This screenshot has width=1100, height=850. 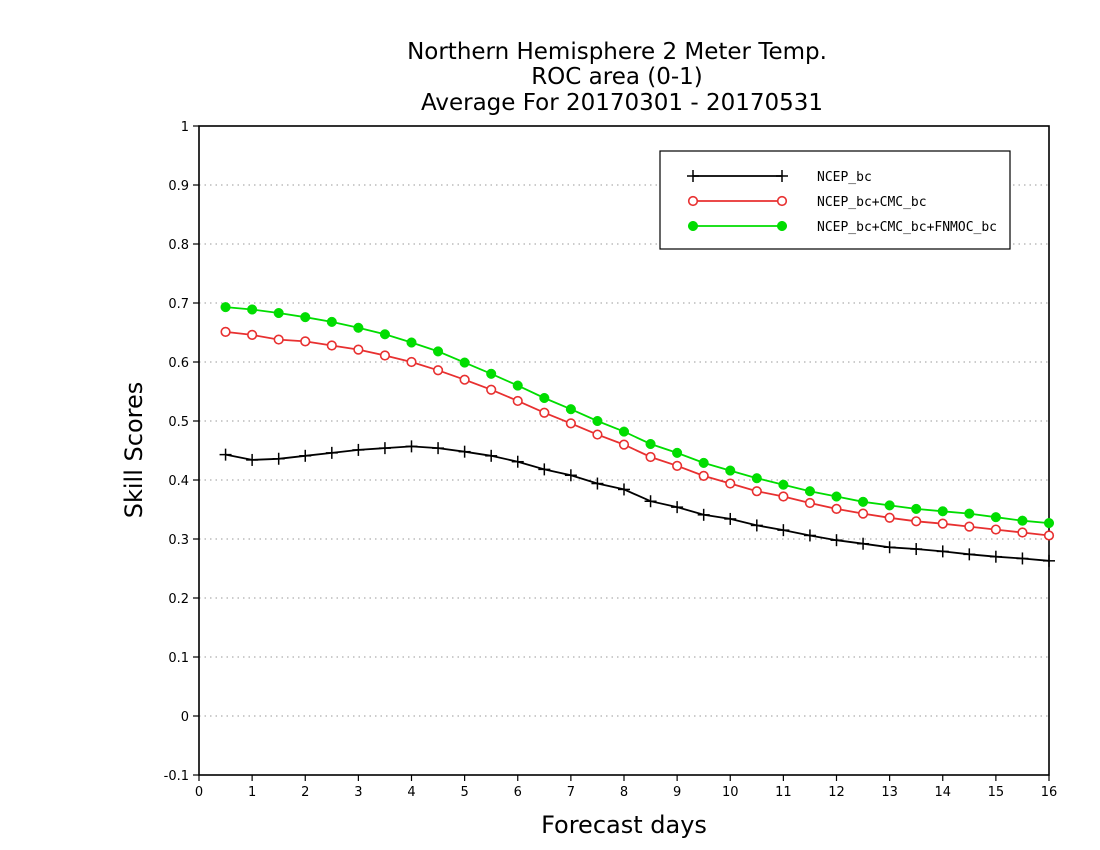 I want to click on y-tick-label: 0.4, so click(x=178, y=481).